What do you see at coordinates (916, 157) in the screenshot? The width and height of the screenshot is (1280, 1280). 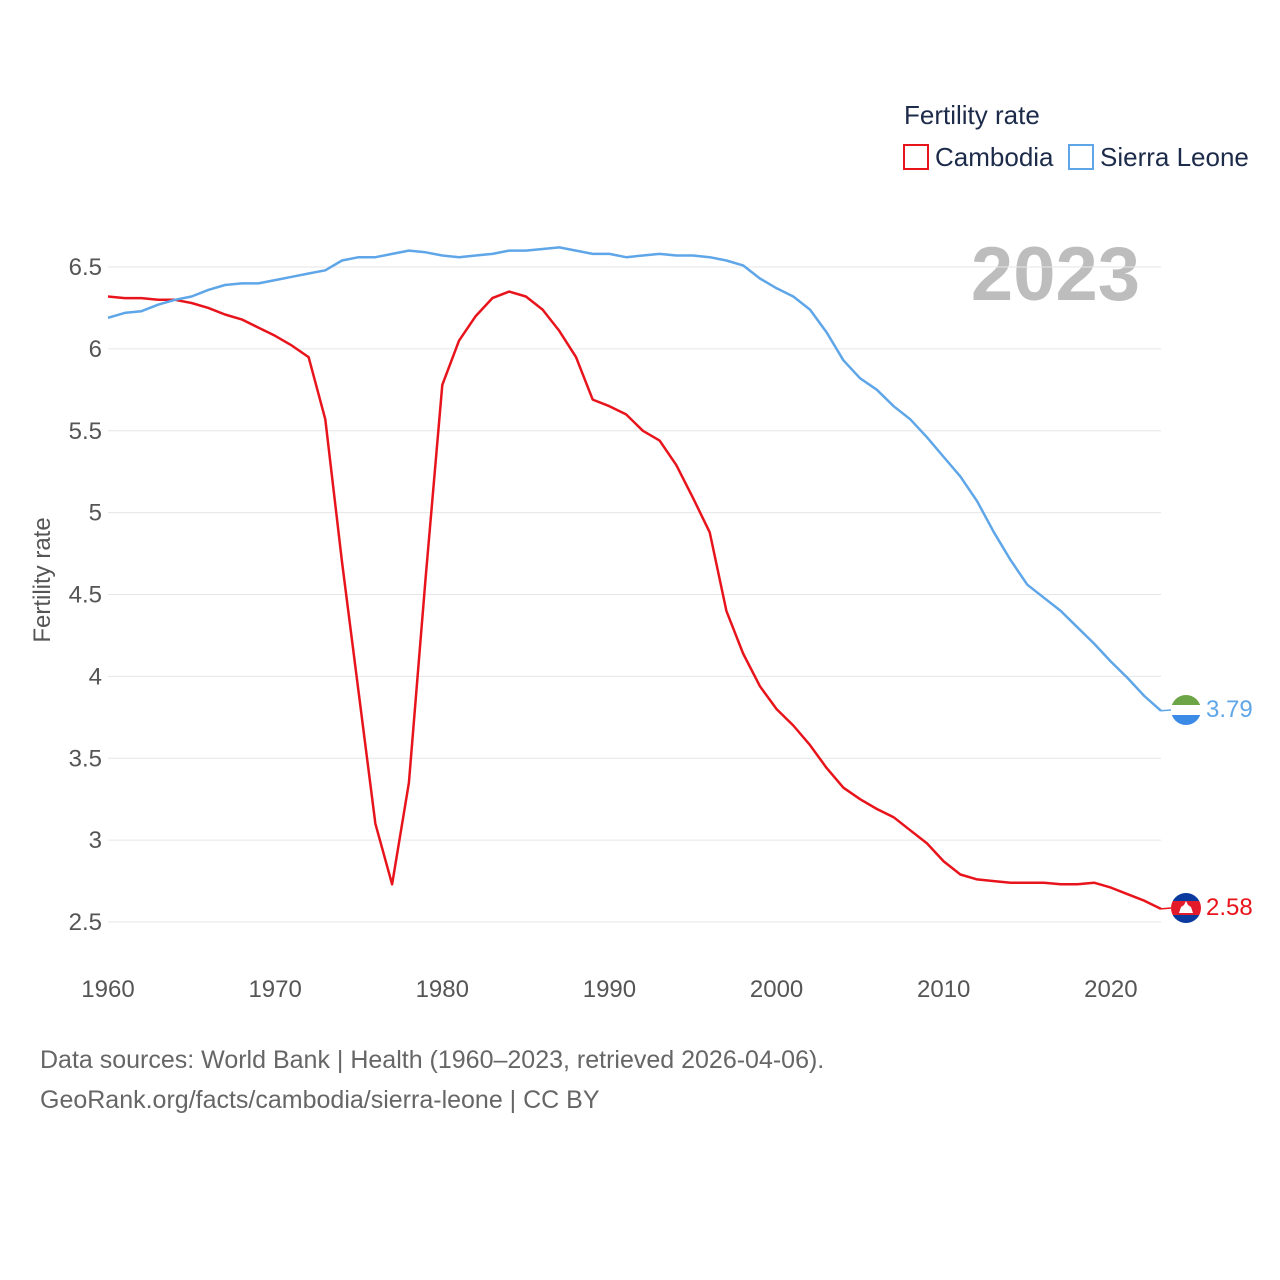 I see `legend-swatch-cambodia` at bounding box center [916, 157].